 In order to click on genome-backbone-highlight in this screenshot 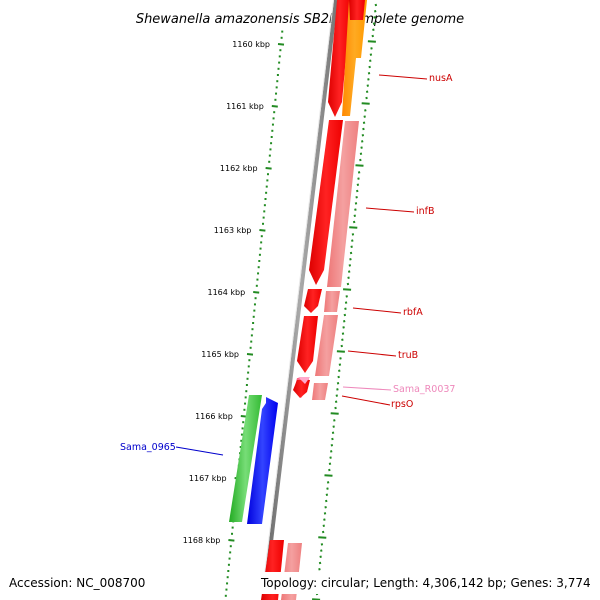, I will do `click(297, 300)`.